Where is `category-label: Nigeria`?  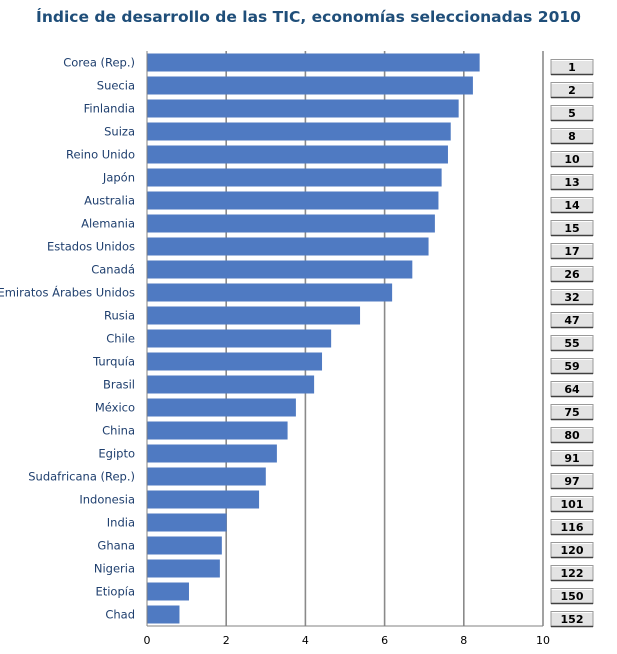
category-label: Nigeria is located at coordinates (114, 569).